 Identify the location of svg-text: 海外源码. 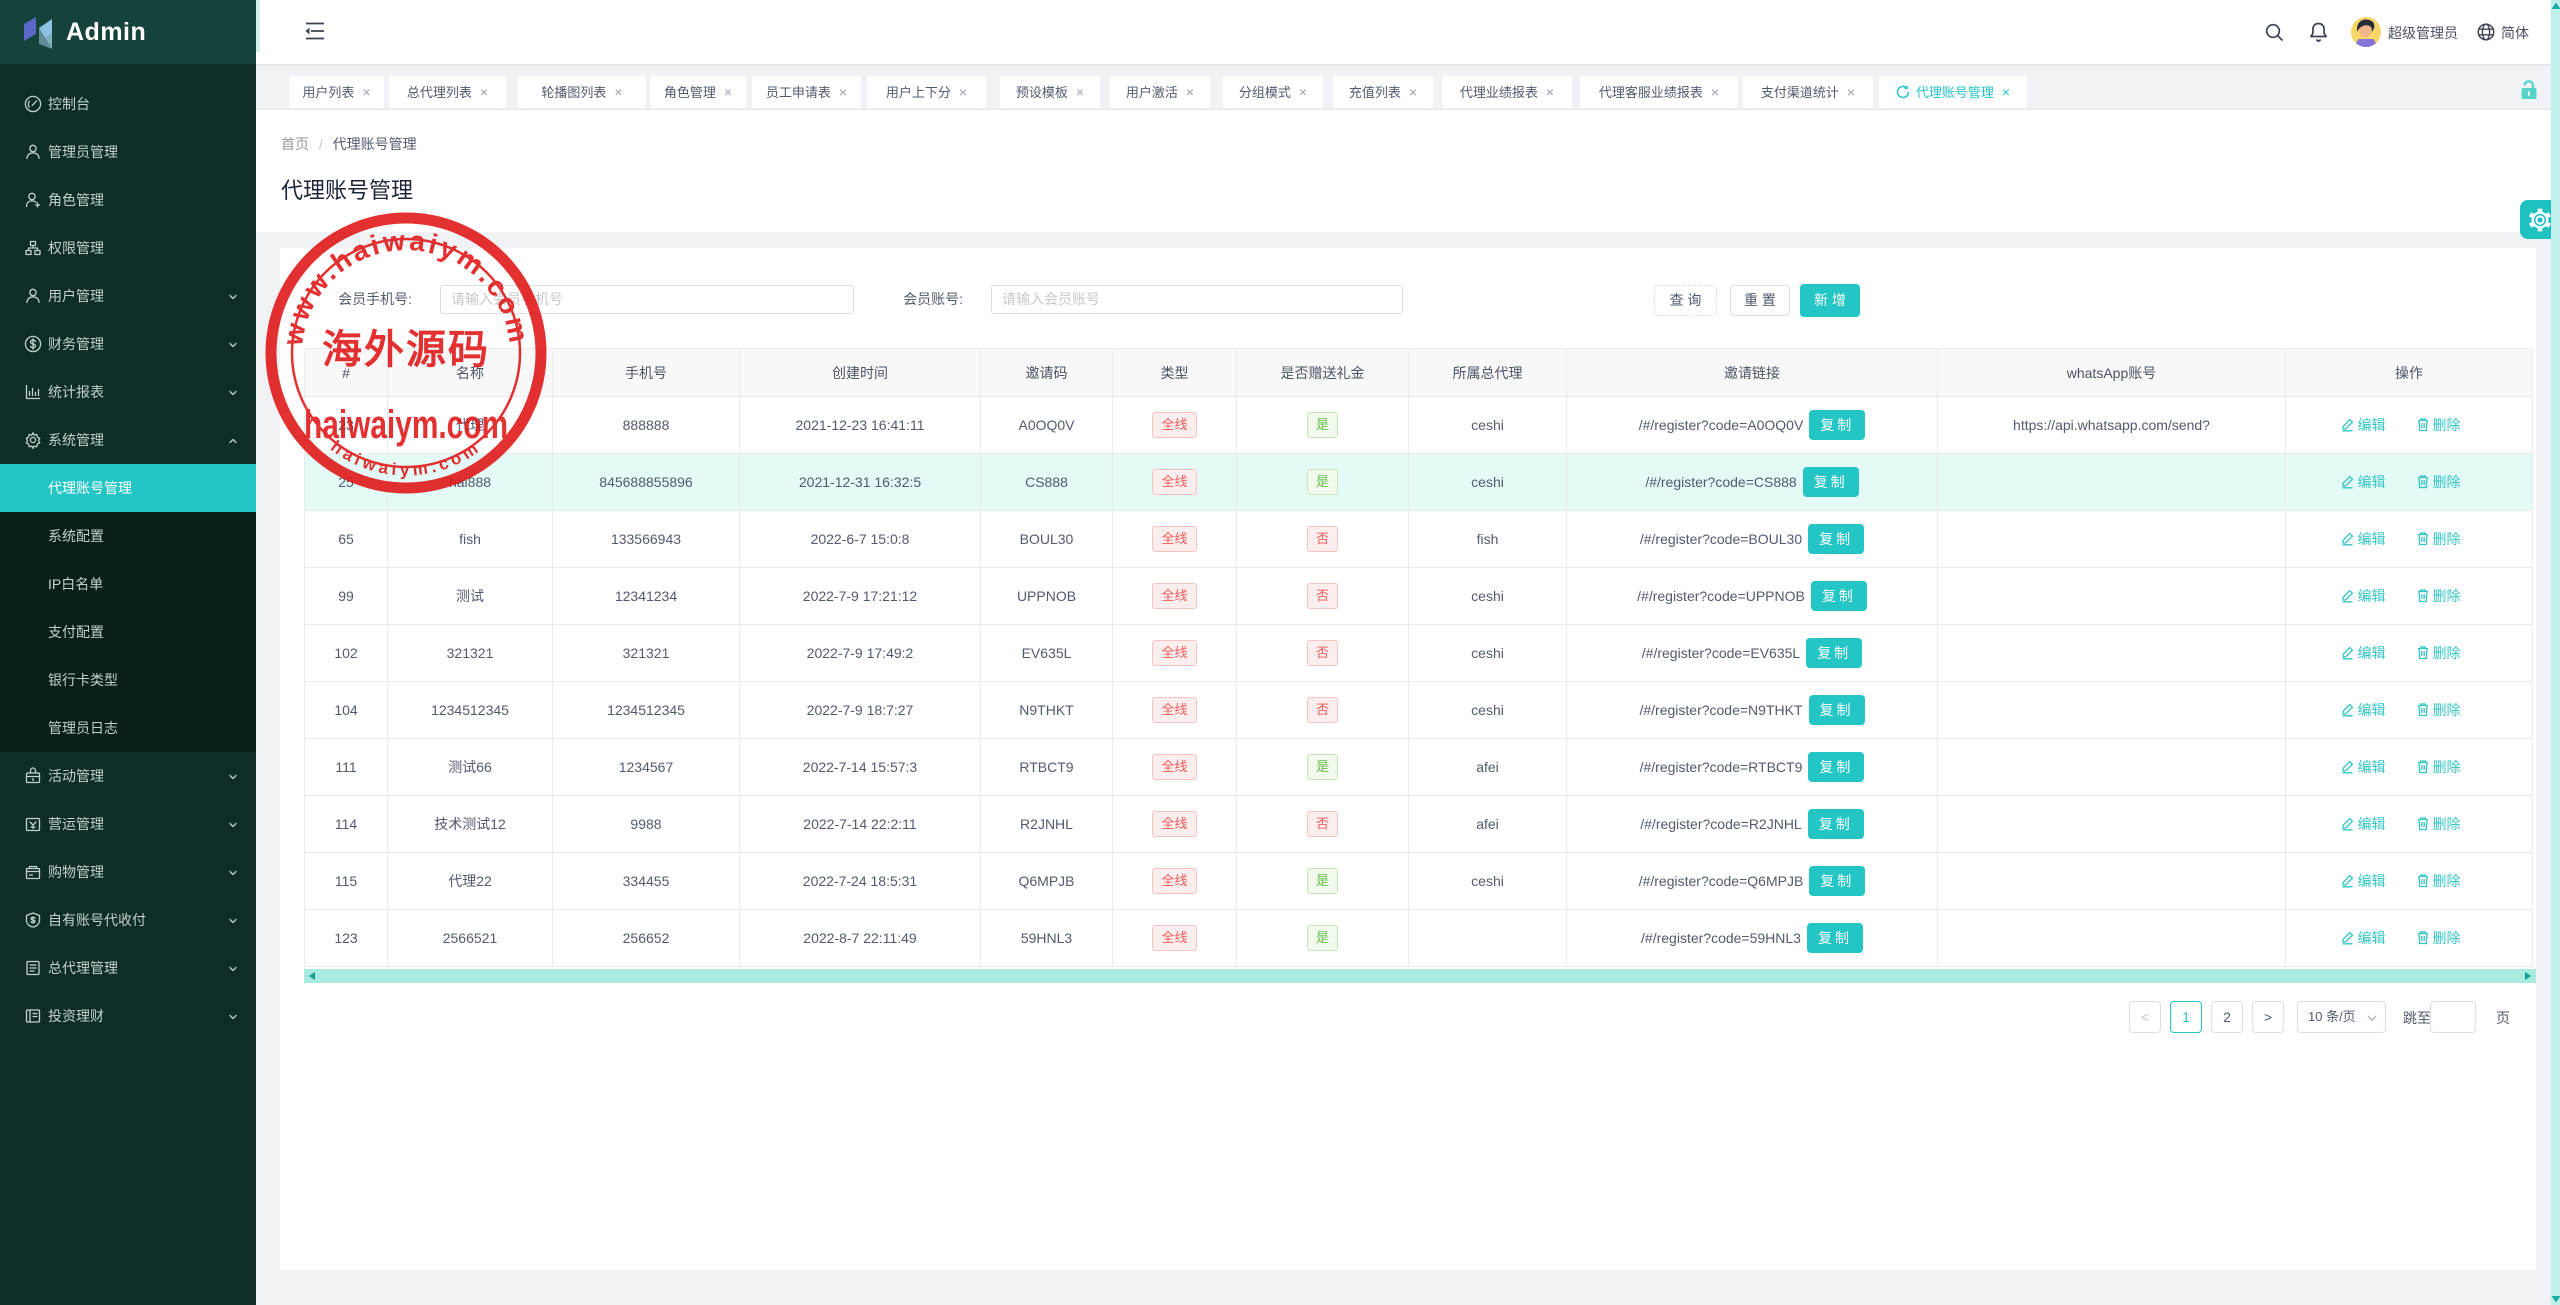
(406, 350).